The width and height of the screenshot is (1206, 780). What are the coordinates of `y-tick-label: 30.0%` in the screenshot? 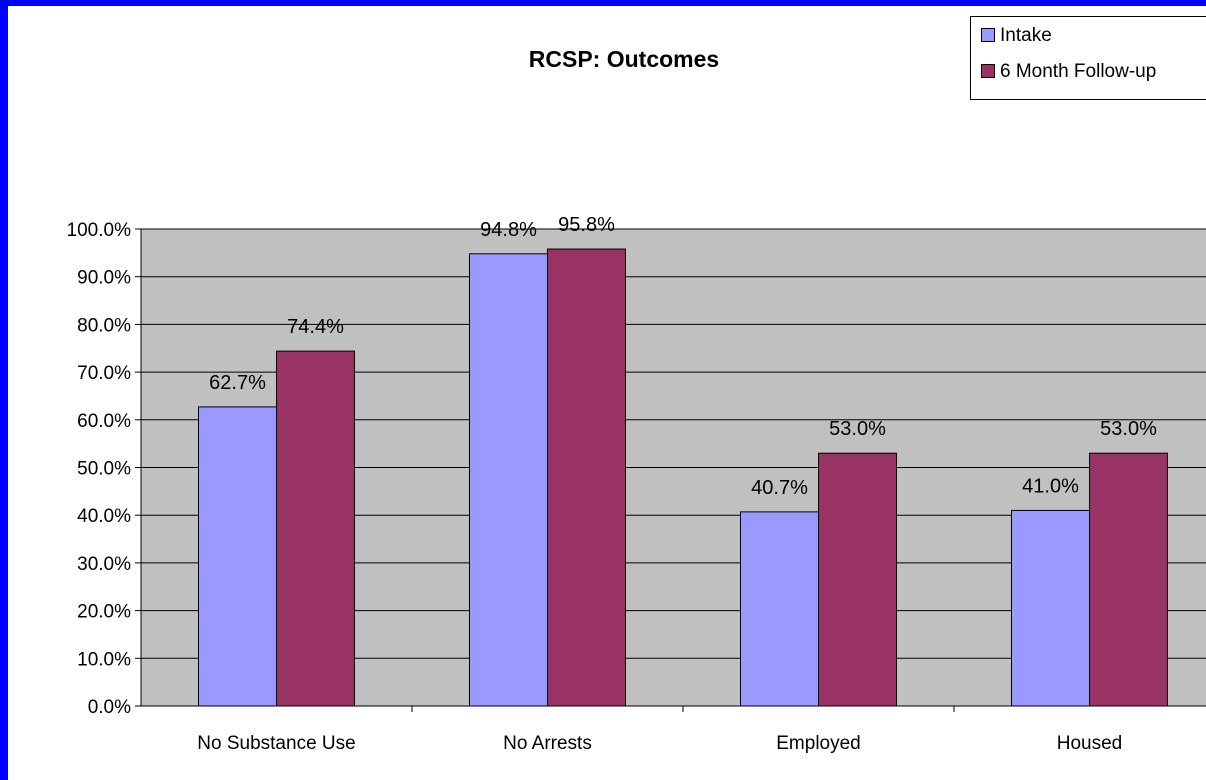 It's located at (104, 564).